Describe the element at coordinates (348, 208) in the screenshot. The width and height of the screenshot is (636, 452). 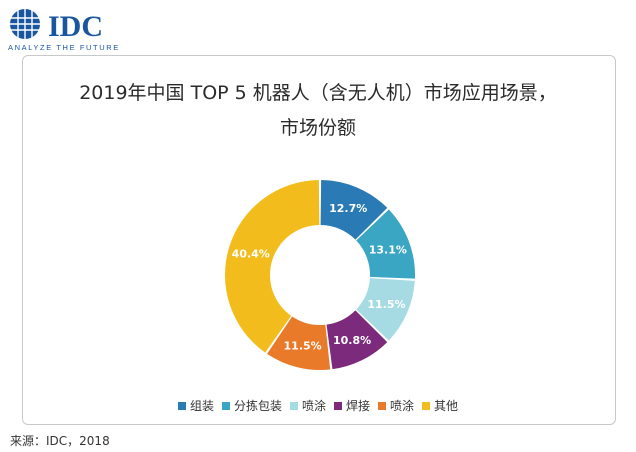
I see `slice-label: 12.7%` at that location.